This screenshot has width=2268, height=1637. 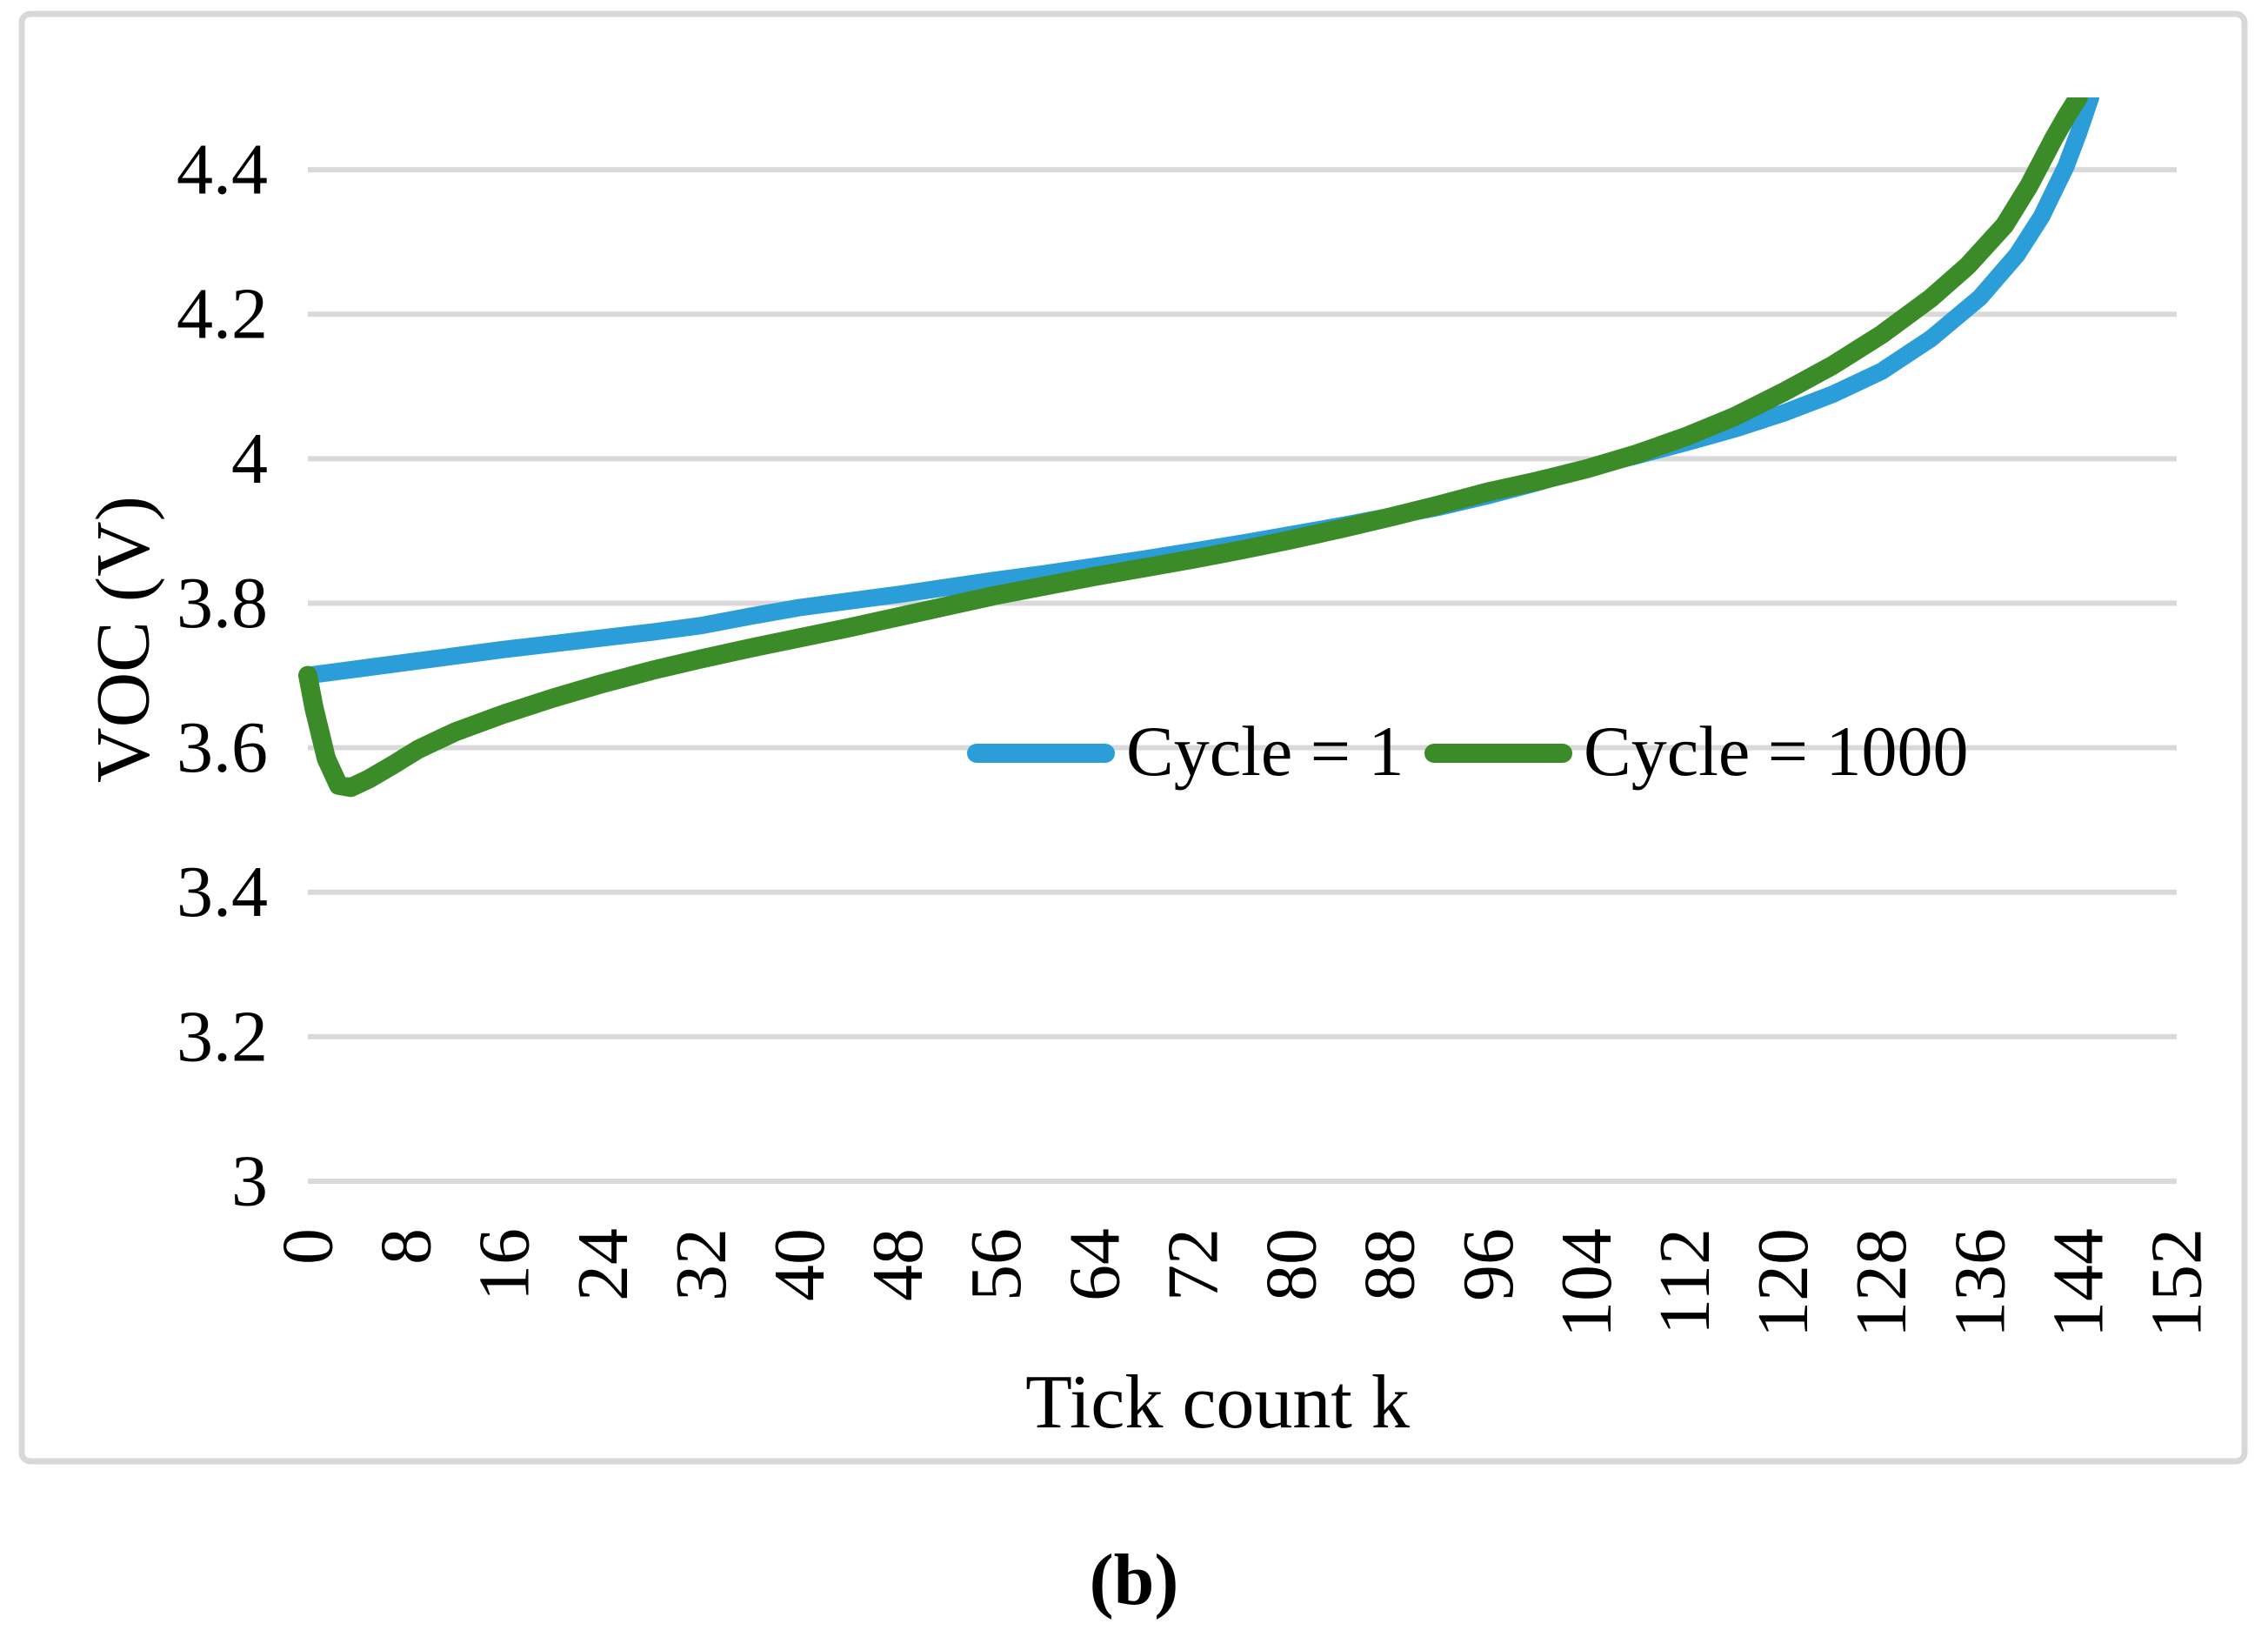 What do you see at coordinates (1684, 1281) in the screenshot?
I see `x-tick-label: 112` at bounding box center [1684, 1281].